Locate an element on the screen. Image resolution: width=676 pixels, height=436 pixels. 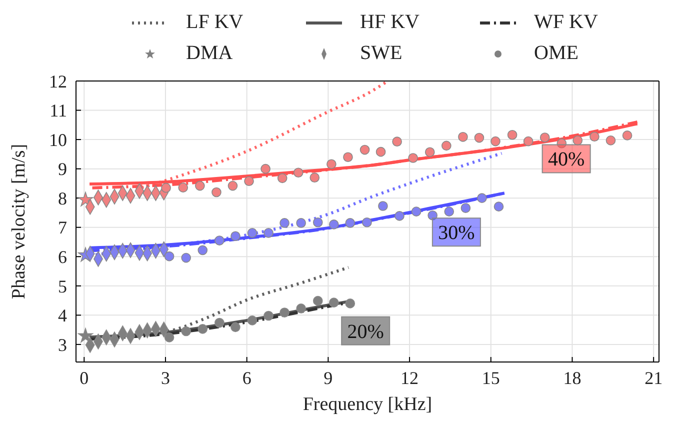
y-tick-label: 3 is located at coordinates (62, 344).